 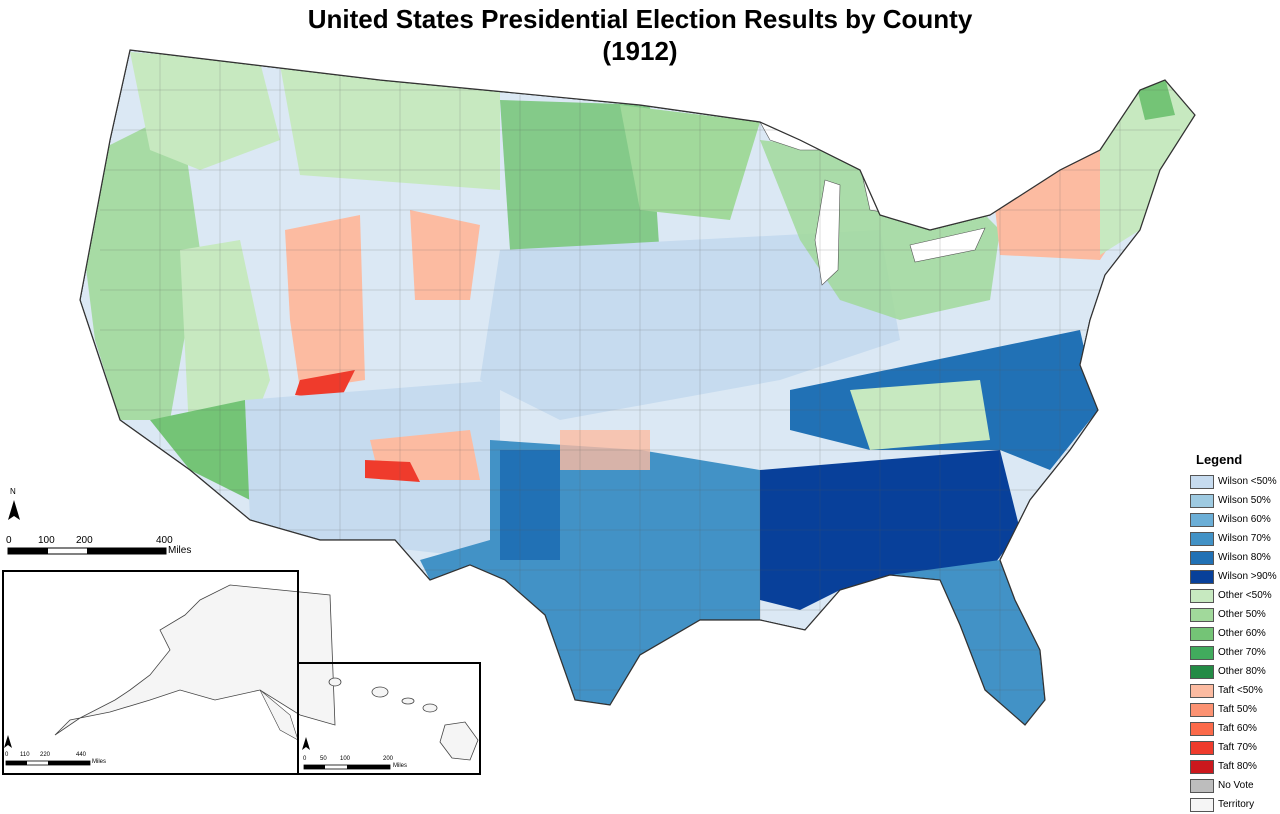 What do you see at coordinates (48, 763) in the screenshot?
I see `alaska-scale-bar` at bounding box center [48, 763].